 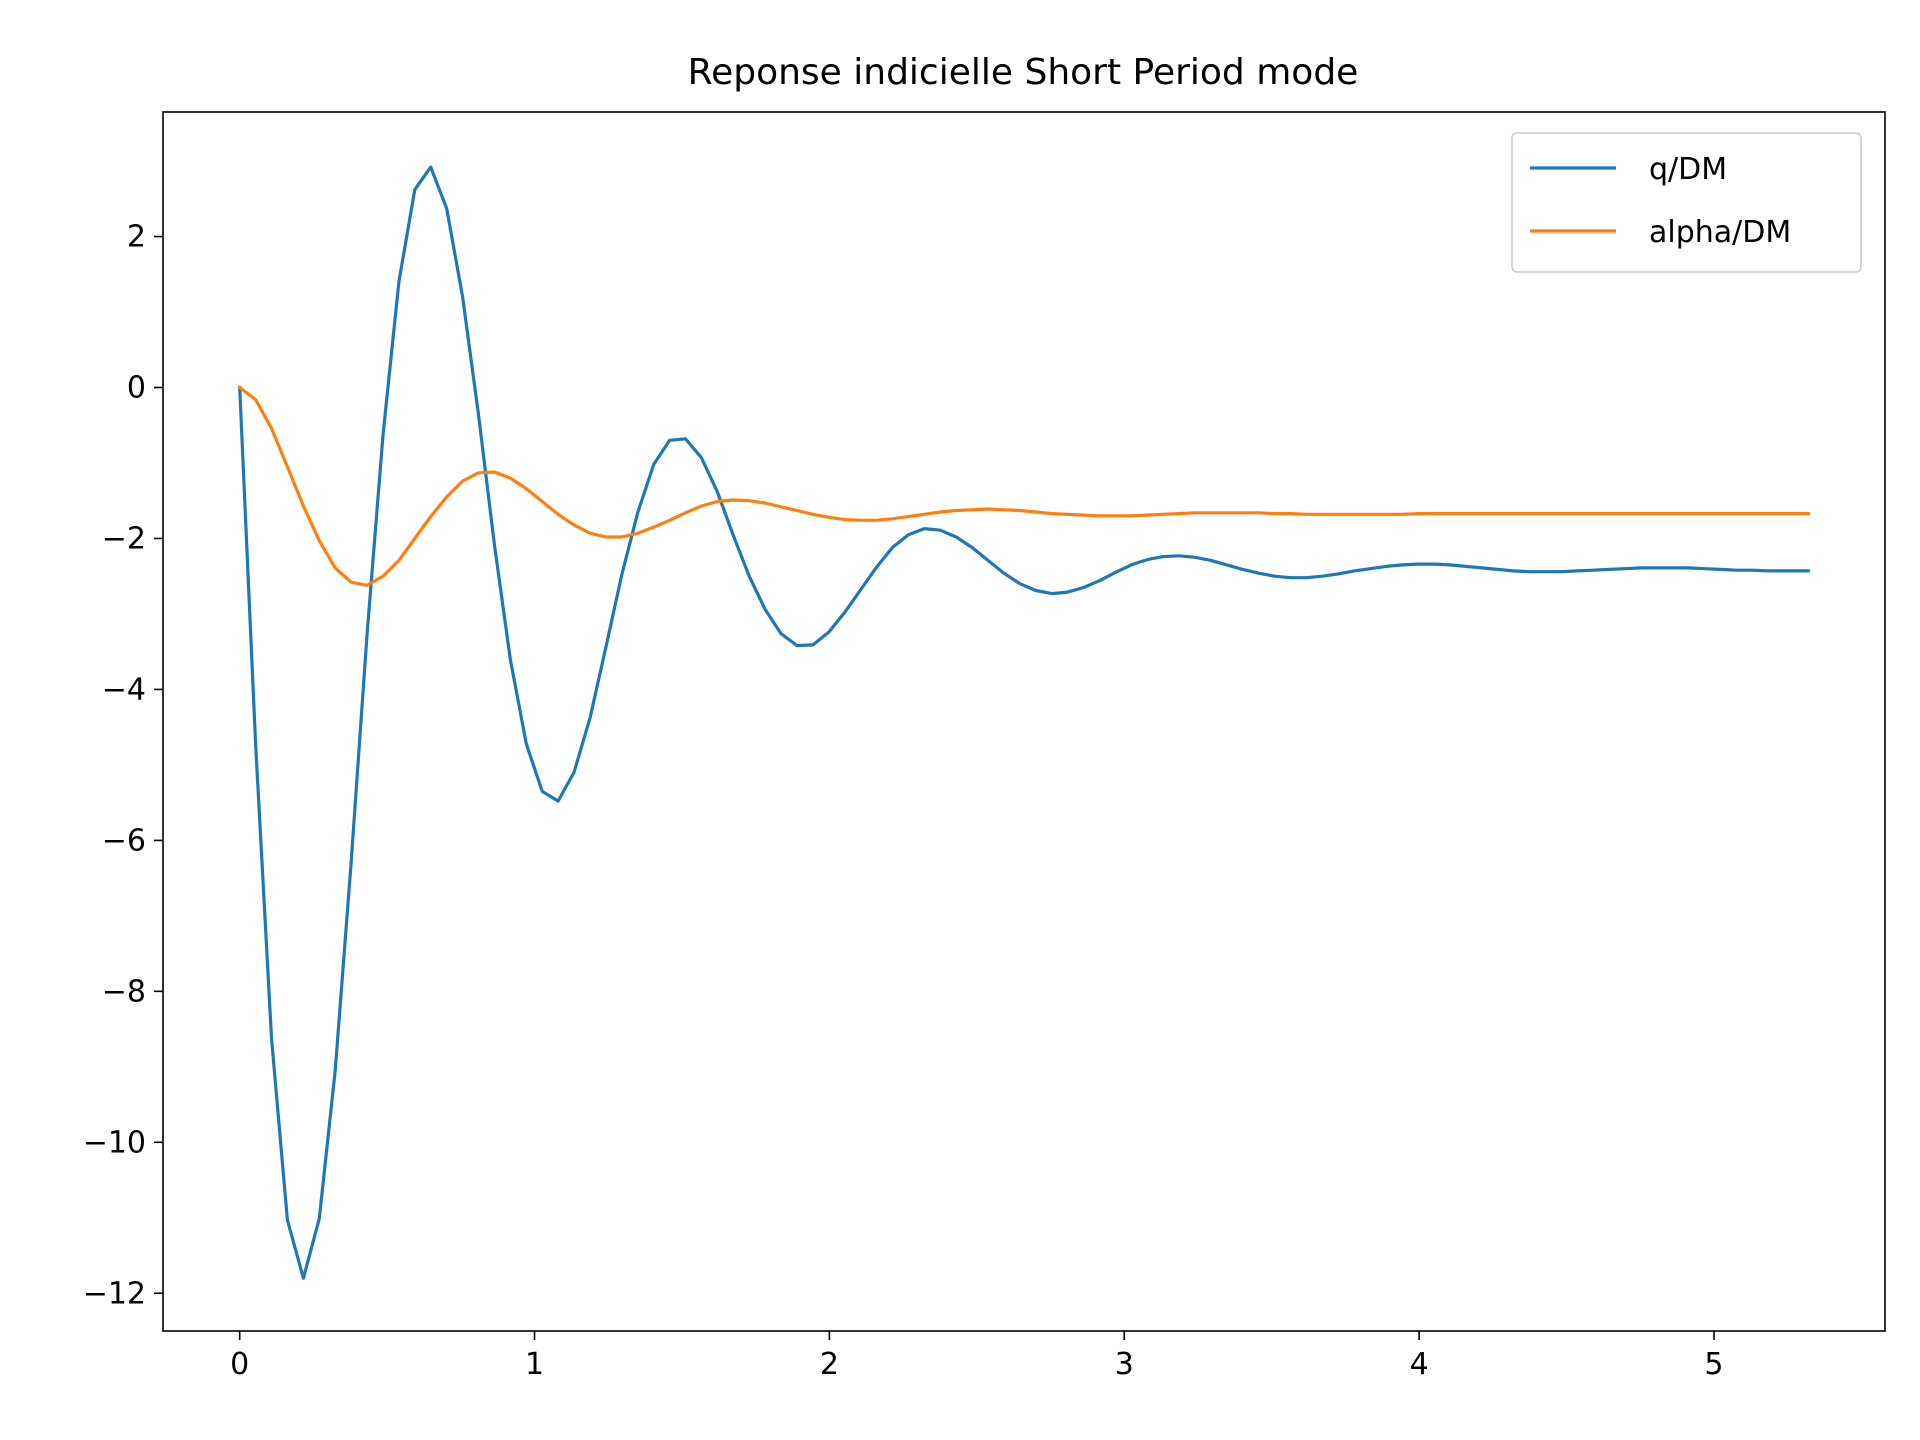 What do you see at coordinates (1124, 1364) in the screenshot?
I see `x-tick-label: 3` at bounding box center [1124, 1364].